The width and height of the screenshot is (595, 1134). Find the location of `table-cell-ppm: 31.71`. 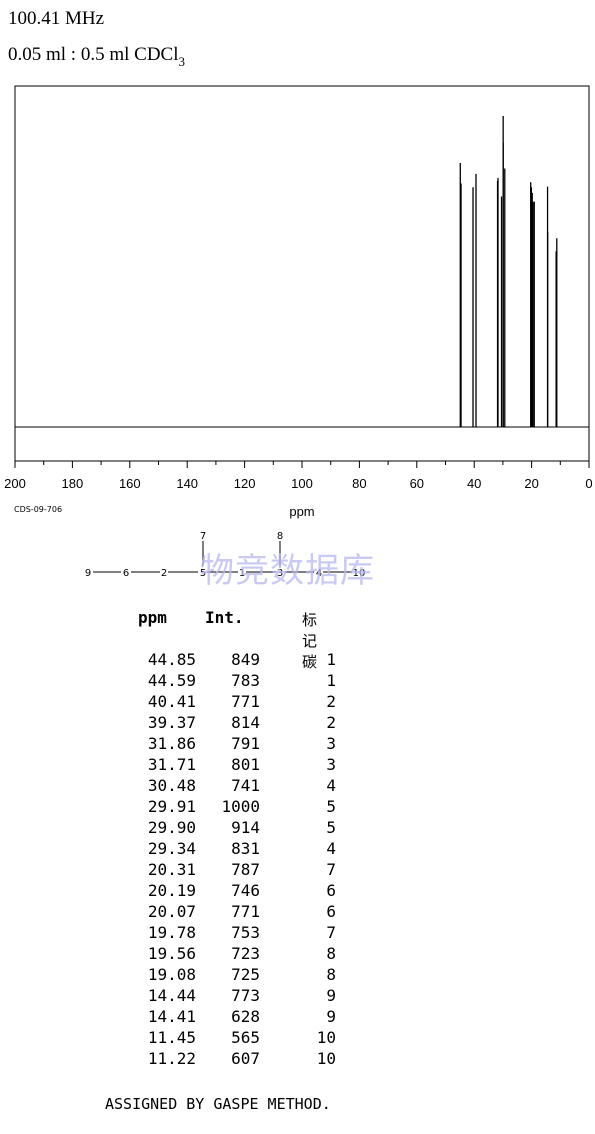

table-cell-ppm: 31.71 is located at coordinates (171, 764).